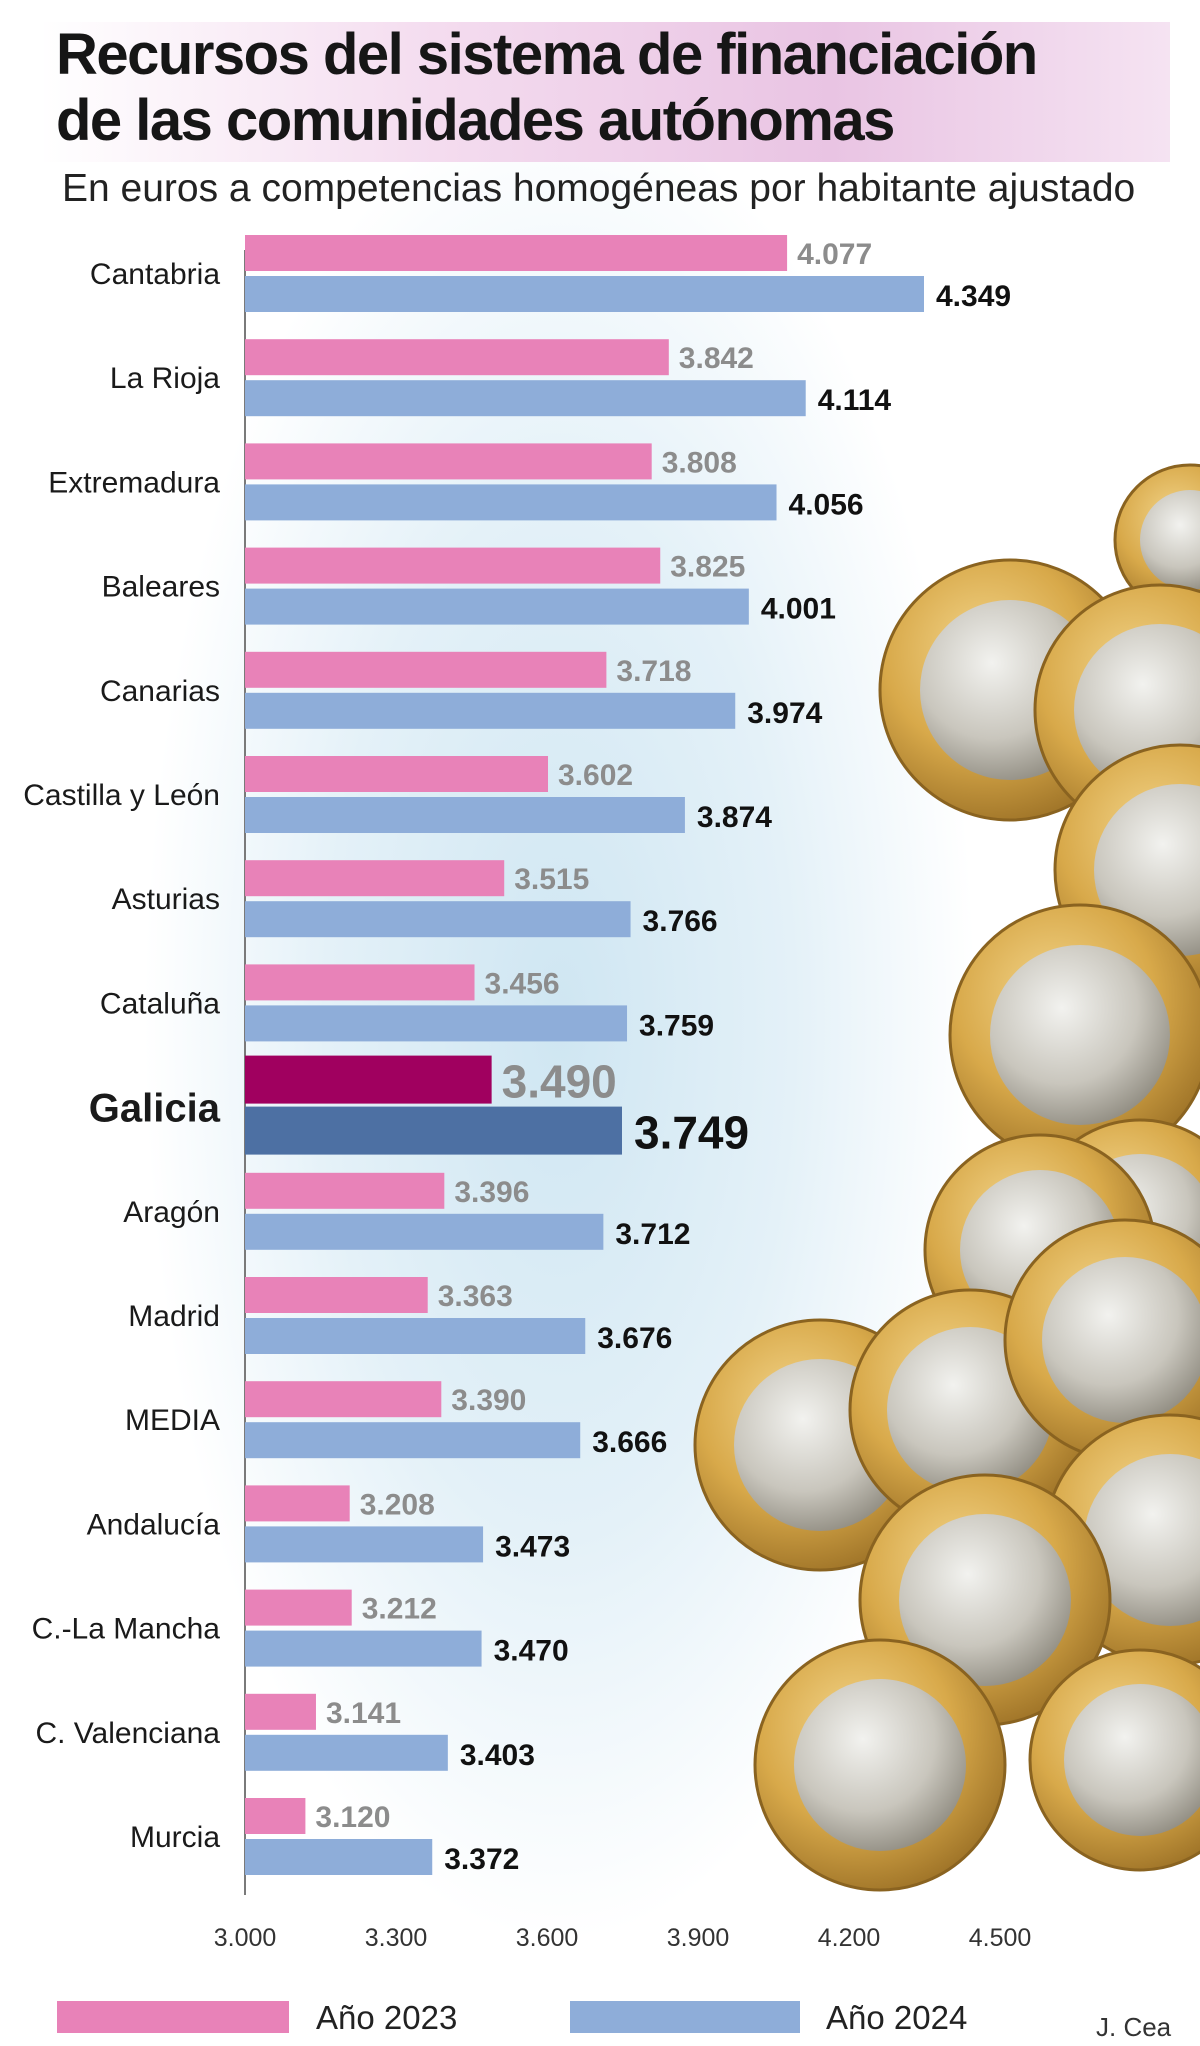  Describe the element at coordinates (685, 2017) in the screenshot. I see `legend-swatch-2024` at that location.